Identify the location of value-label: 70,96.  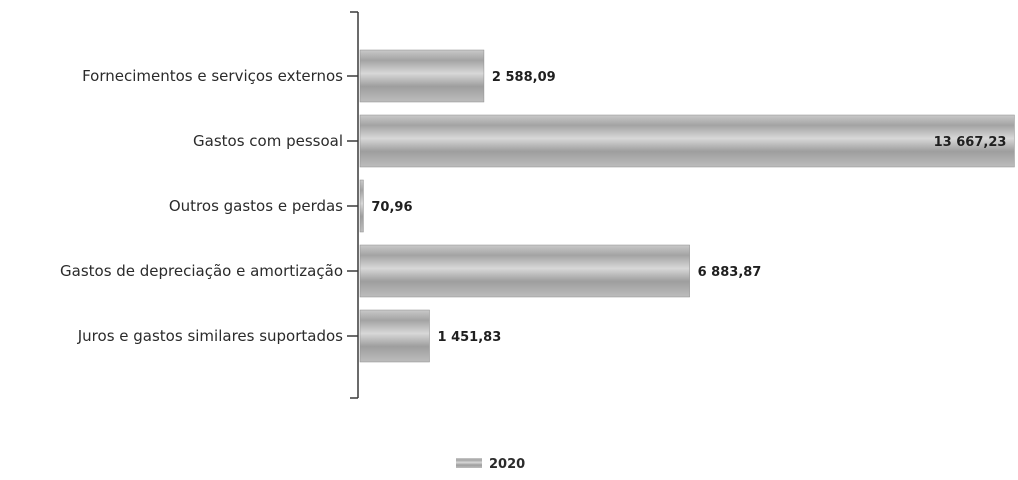
(391, 207).